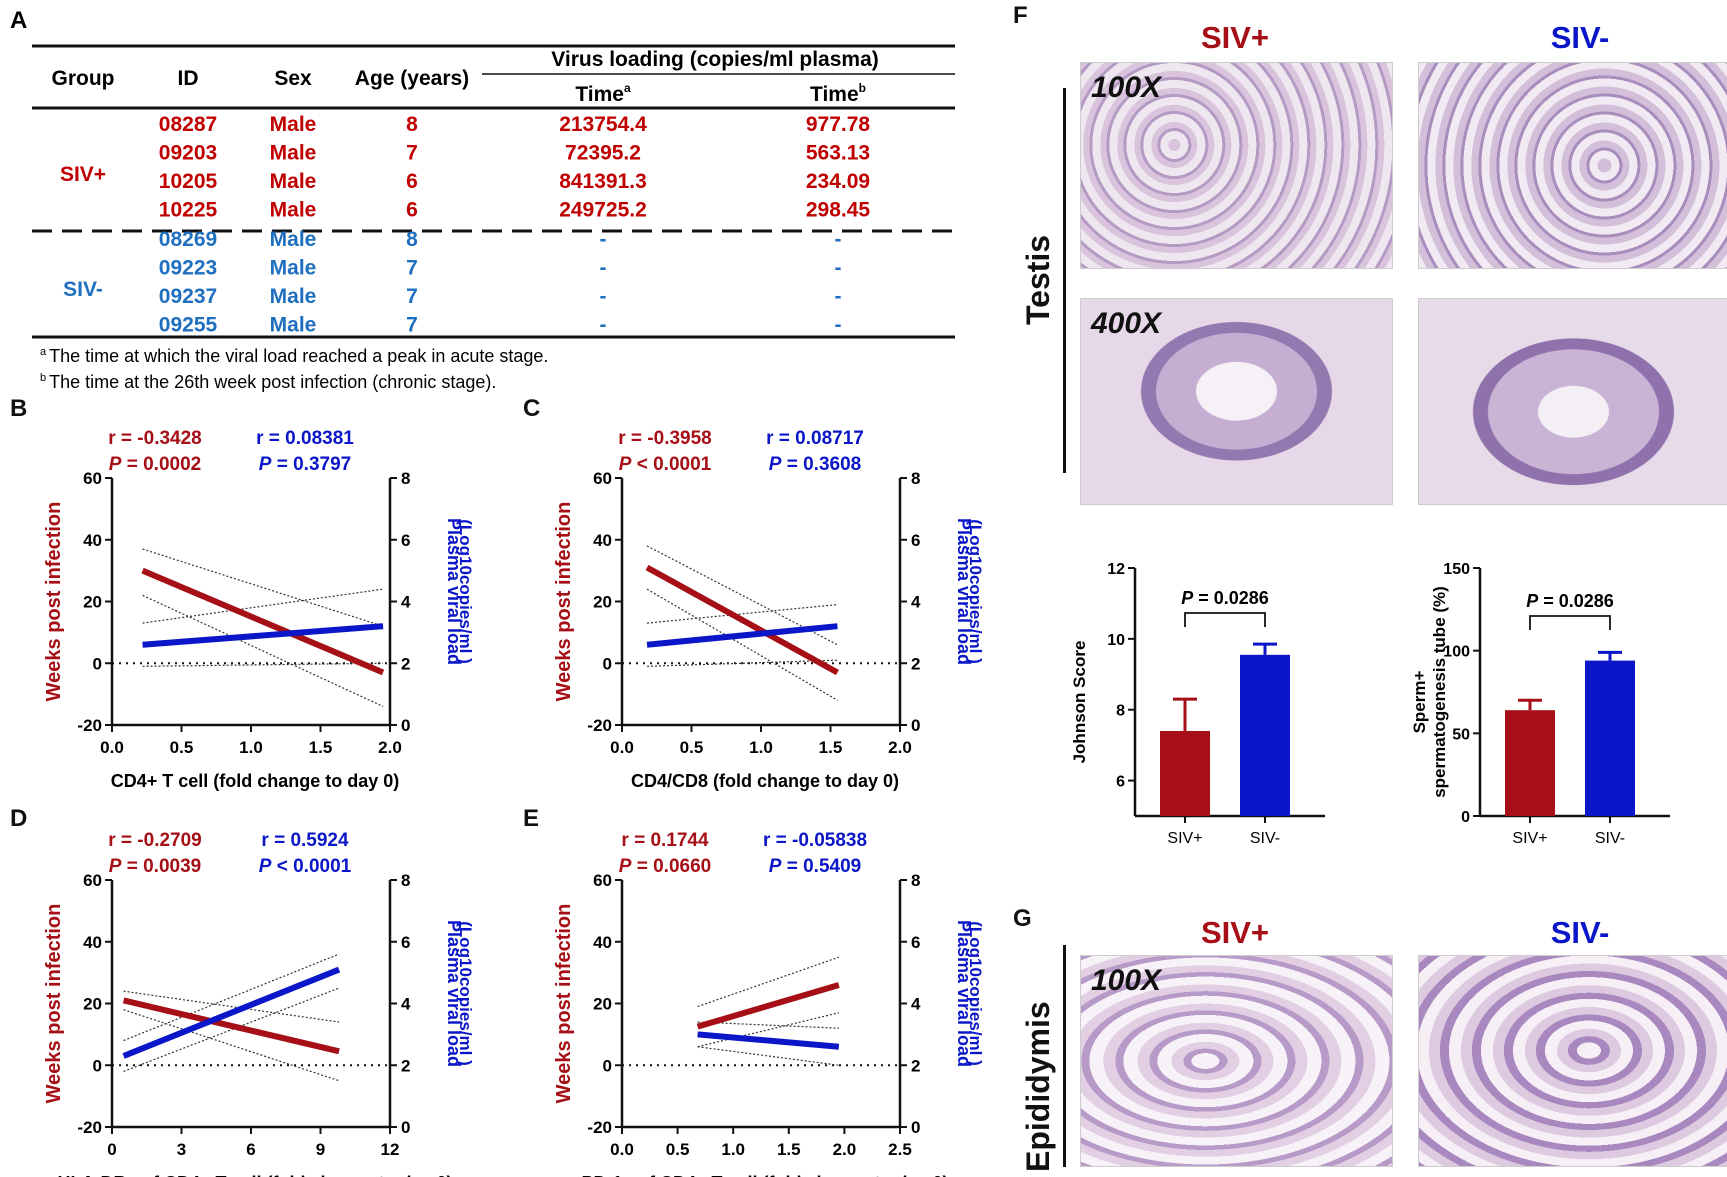 The height and width of the screenshot is (1177, 1727). I want to click on header-age: Age (years), so click(412, 78).